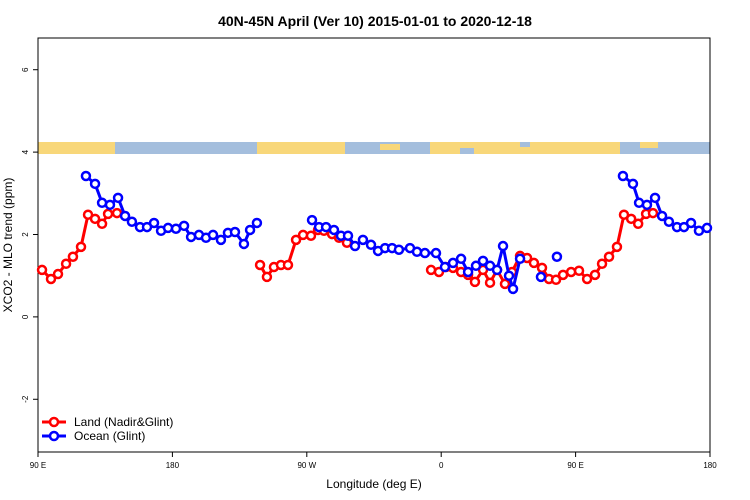  What do you see at coordinates (306, 465) in the screenshot?
I see `x-tick-label: 90 W` at bounding box center [306, 465].